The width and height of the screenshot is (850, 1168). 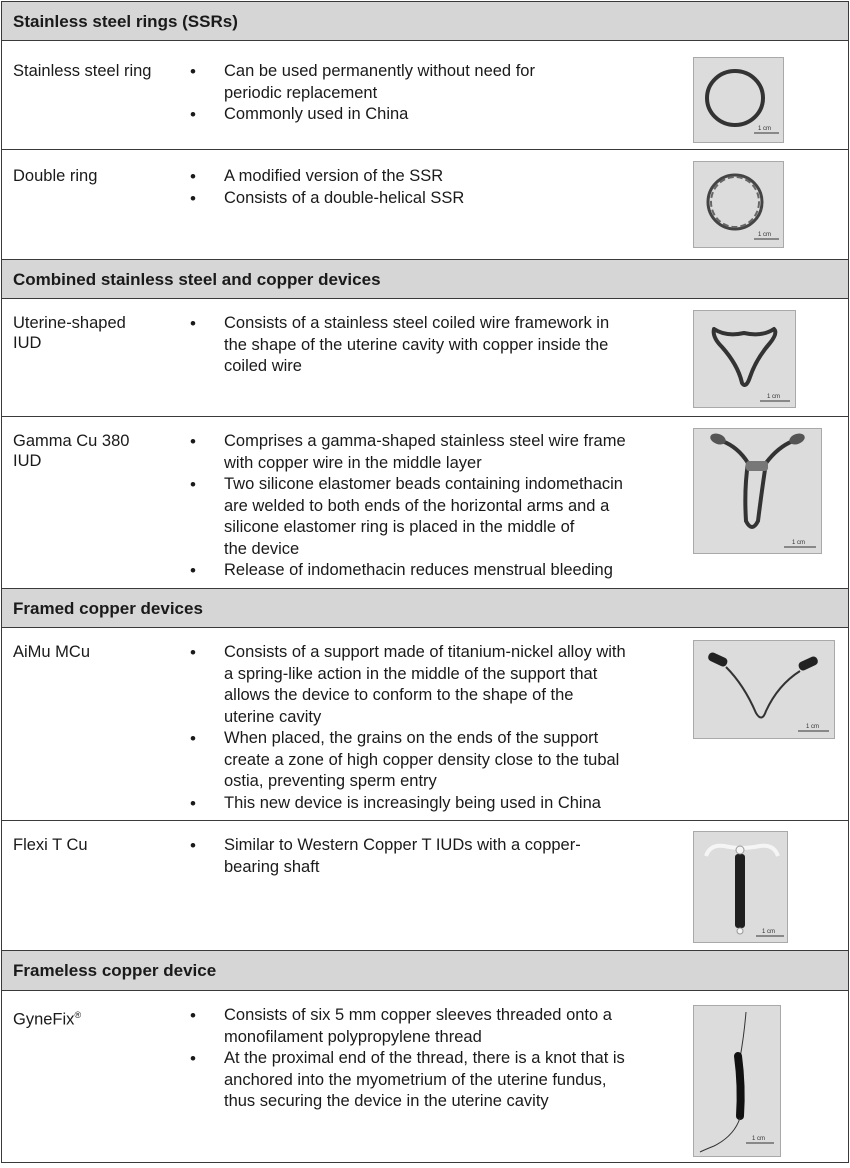 I want to click on section-header-frameless: Frameless copper device, so click(x=425, y=970).